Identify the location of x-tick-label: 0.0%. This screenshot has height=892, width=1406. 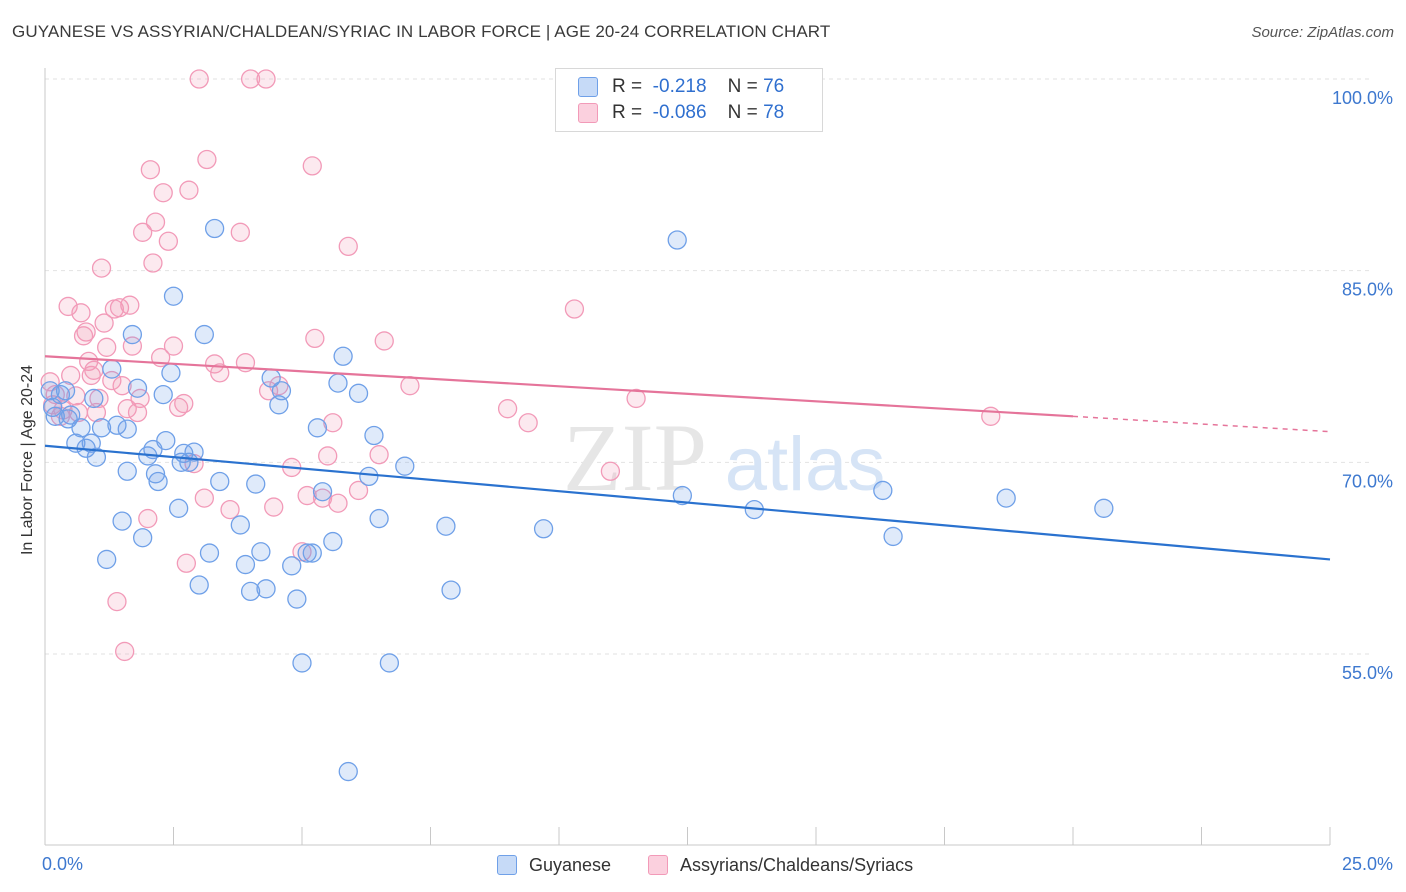
(62, 864).